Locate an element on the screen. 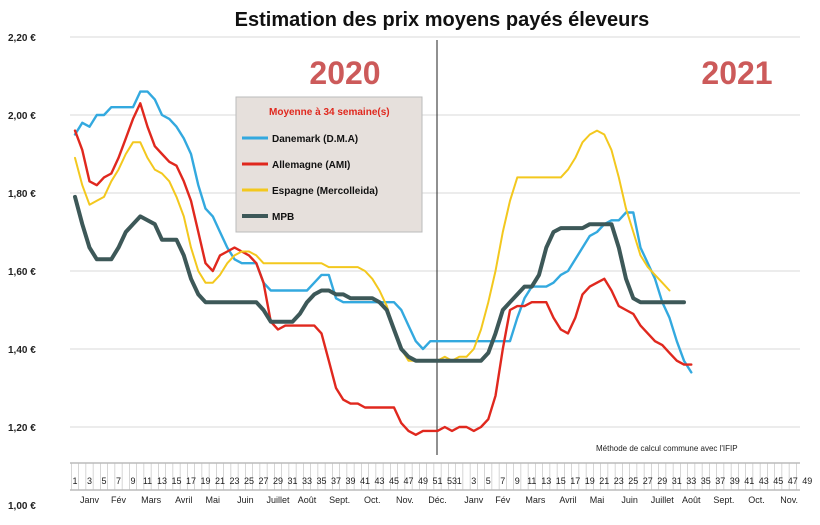  legend-label-danemark: Danemark (D.M.A) is located at coordinates (315, 139).